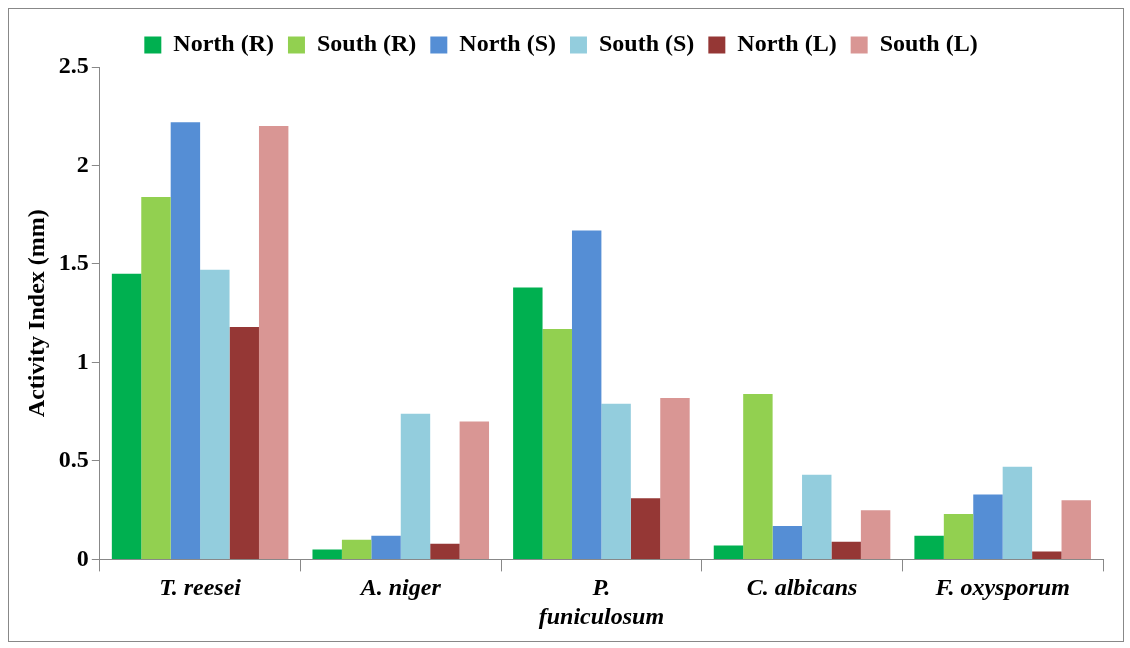 The height and width of the screenshot is (648, 1130). Describe the element at coordinates (928, 43) in the screenshot. I see `legend-label: South (L)` at that location.